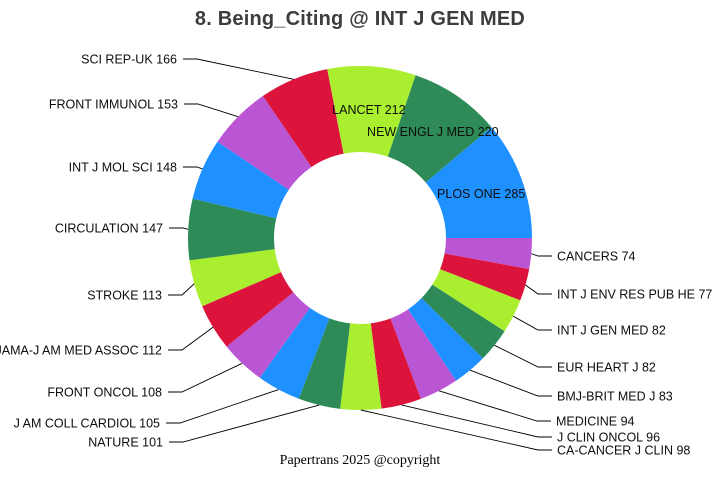 The height and width of the screenshot is (480, 720). Describe the element at coordinates (248, 309) in the screenshot. I see `pie-slice-jama-j-am-med-assoc` at that location.